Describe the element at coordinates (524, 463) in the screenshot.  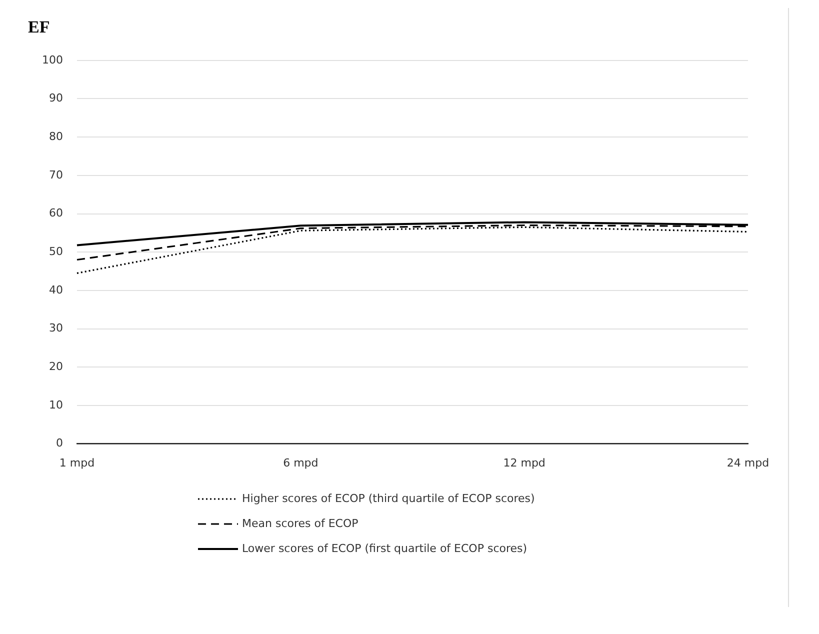
I see `x-tick-label: 12 mpd` at that location.